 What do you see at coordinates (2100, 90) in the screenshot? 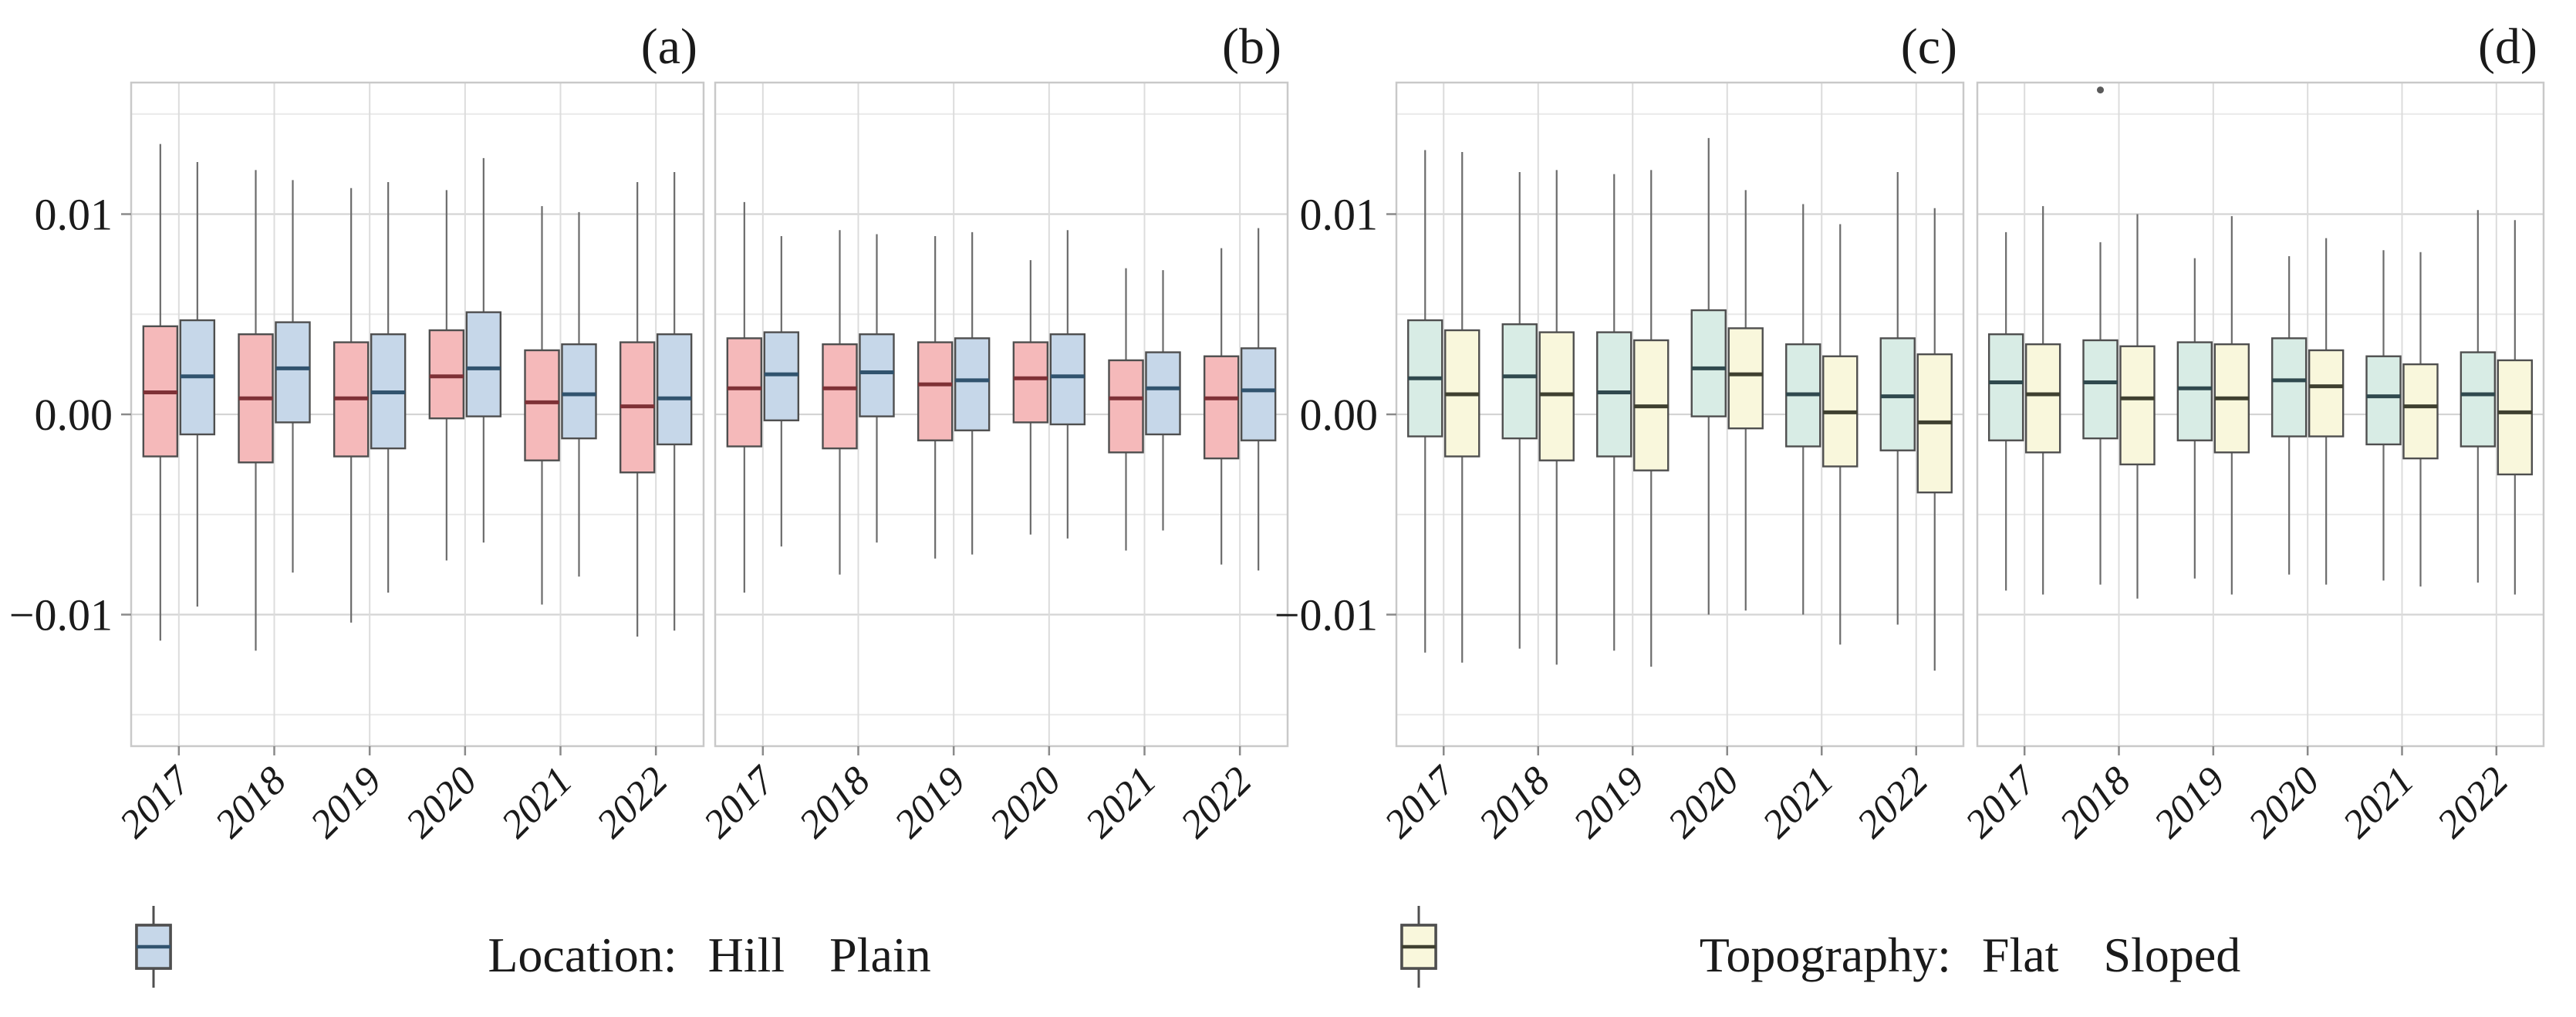
I see `outlier-point` at bounding box center [2100, 90].